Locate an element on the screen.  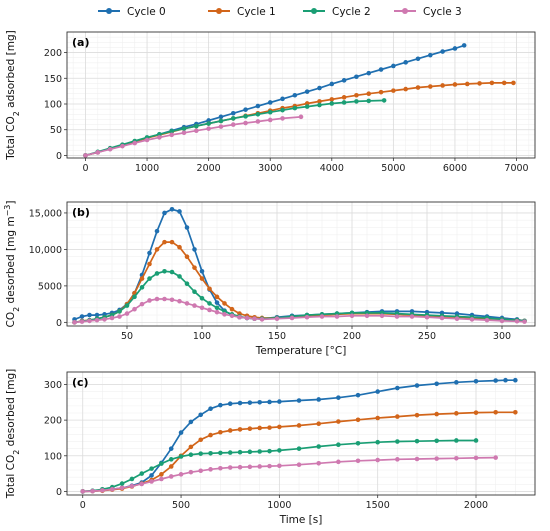
y-tick-label: 10,000 is located at coordinates (45, 250).